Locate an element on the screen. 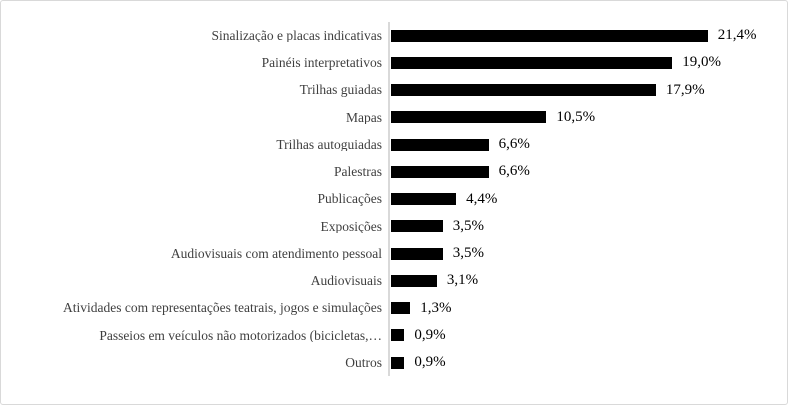 The height and width of the screenshot is (405, 788). chart-row: Palestras 6,6% is located at coordinates (383, 172).